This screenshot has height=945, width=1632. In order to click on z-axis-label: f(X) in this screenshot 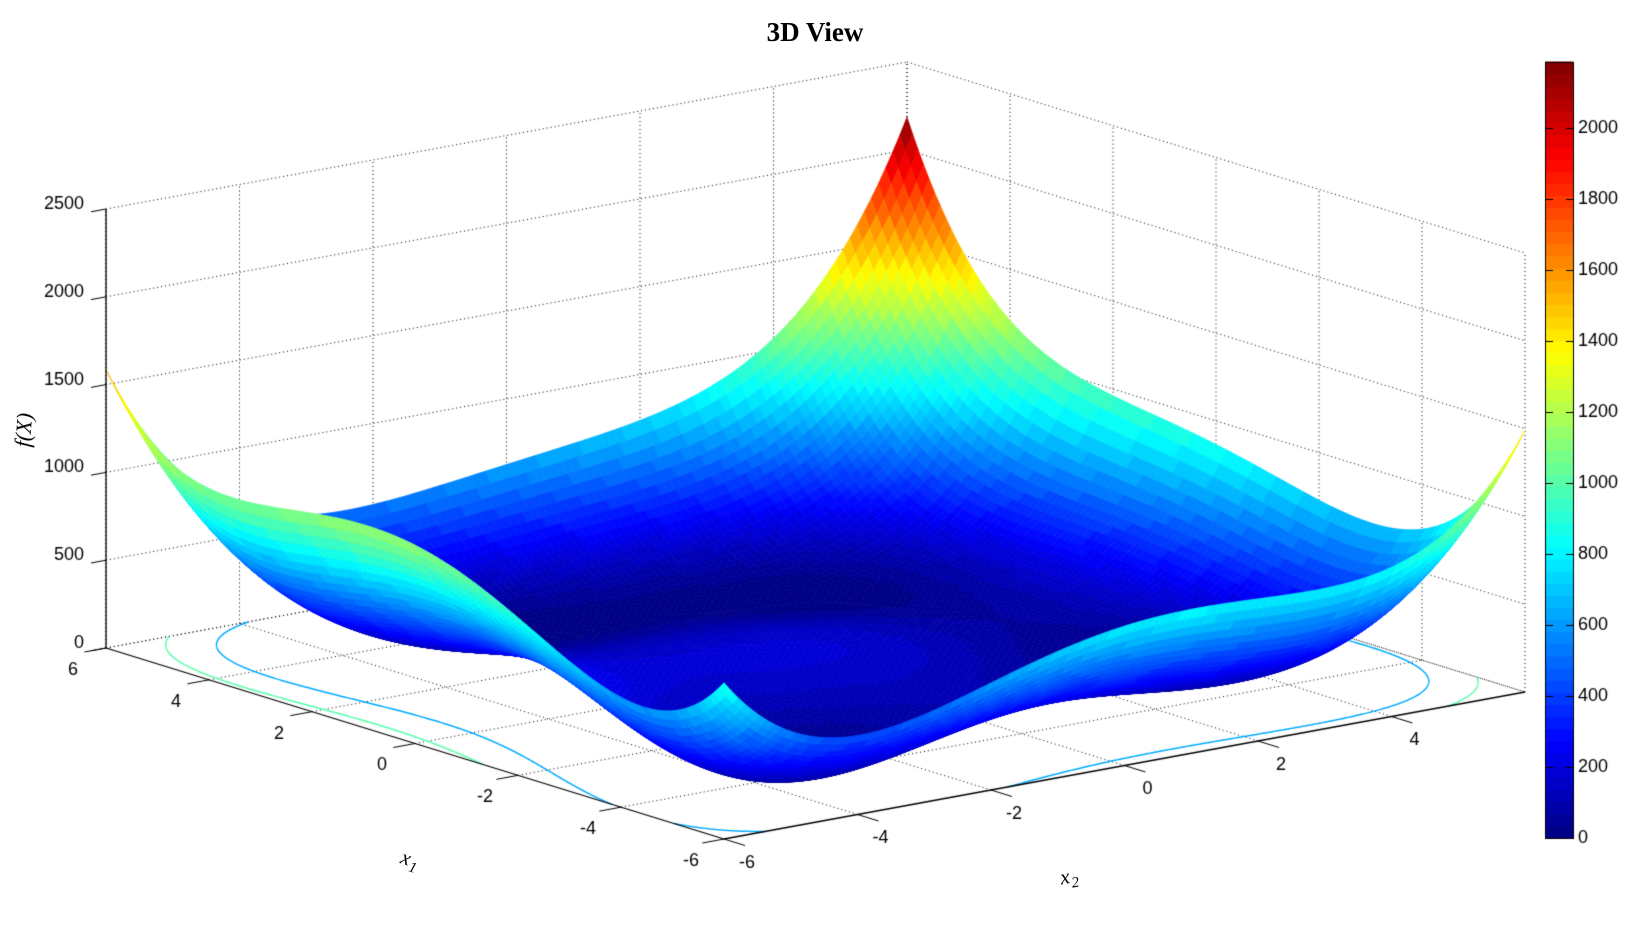, I will do `click(23, 430)`.